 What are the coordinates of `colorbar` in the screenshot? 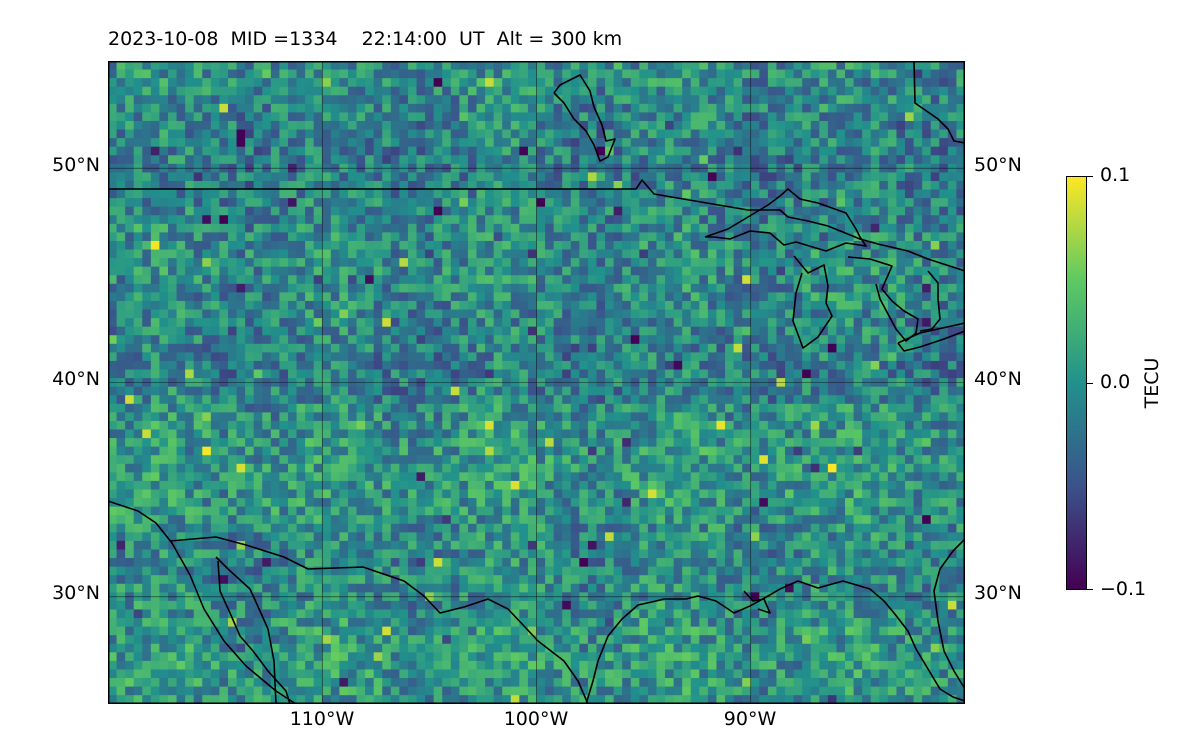 It's located at (1076, 383).